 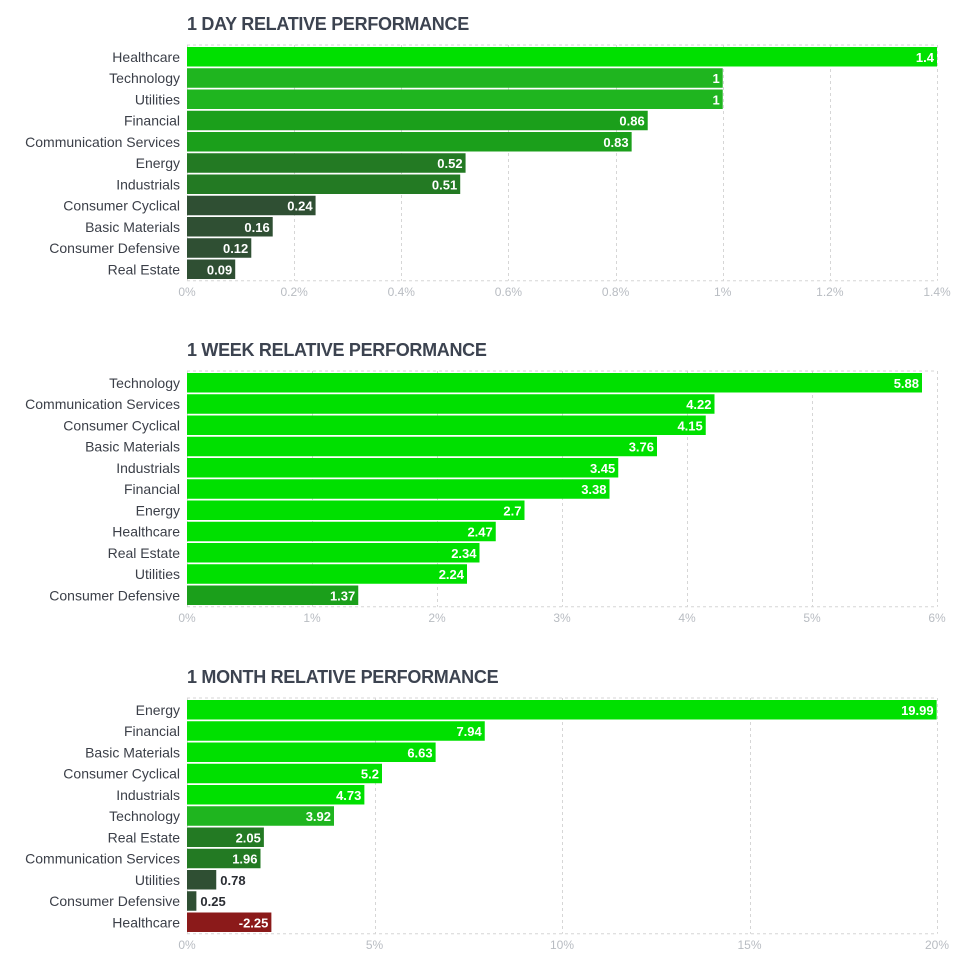 I want to click on chart-1-day-value-consumer-defensive: 0.12, so click(x=235, y=248).